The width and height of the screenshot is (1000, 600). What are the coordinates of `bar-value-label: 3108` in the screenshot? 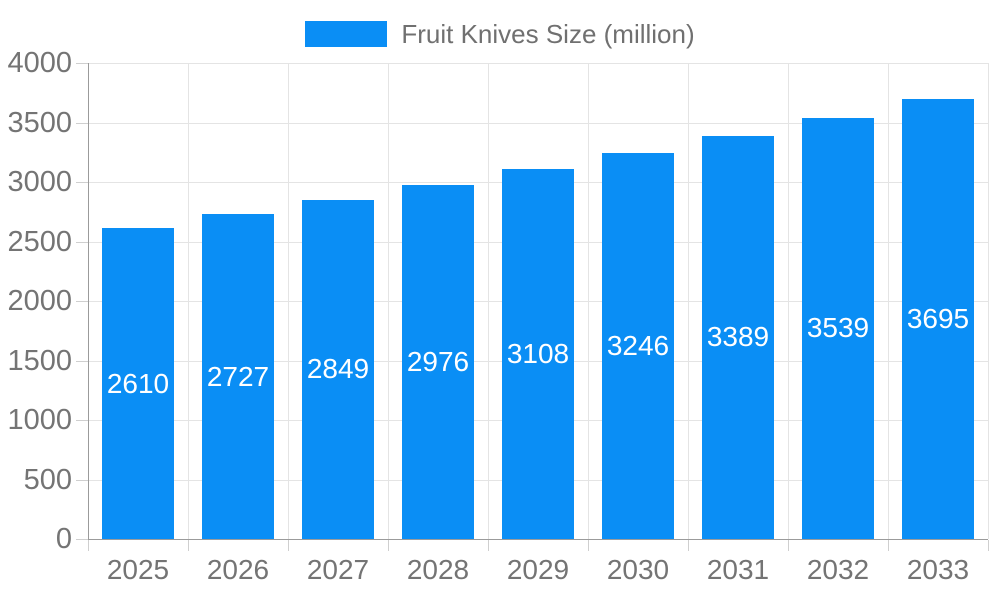 It's located at (538, 354).